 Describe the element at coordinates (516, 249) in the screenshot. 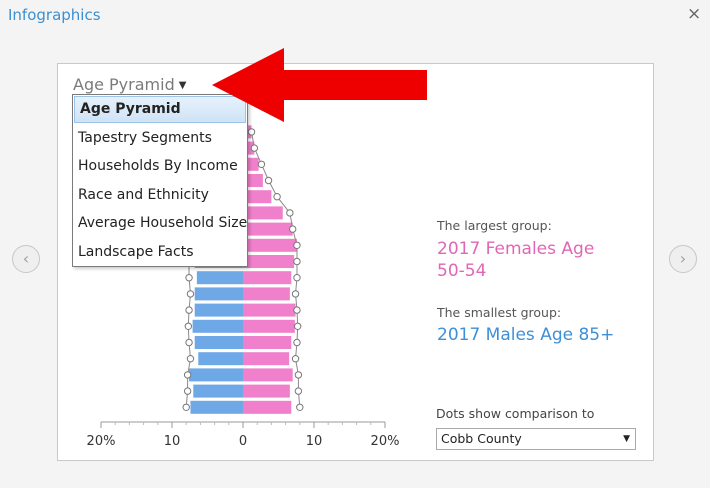

I see `largest-group-value-line1: 2017 Females Age` at that location.